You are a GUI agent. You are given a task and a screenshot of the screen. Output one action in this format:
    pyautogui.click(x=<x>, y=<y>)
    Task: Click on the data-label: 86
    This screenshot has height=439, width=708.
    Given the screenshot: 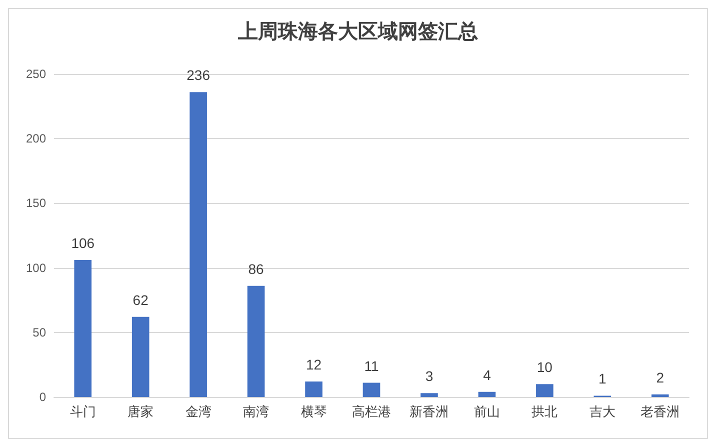 What is the action you would take?
    pyautogui.click(x=256, y=268)
    